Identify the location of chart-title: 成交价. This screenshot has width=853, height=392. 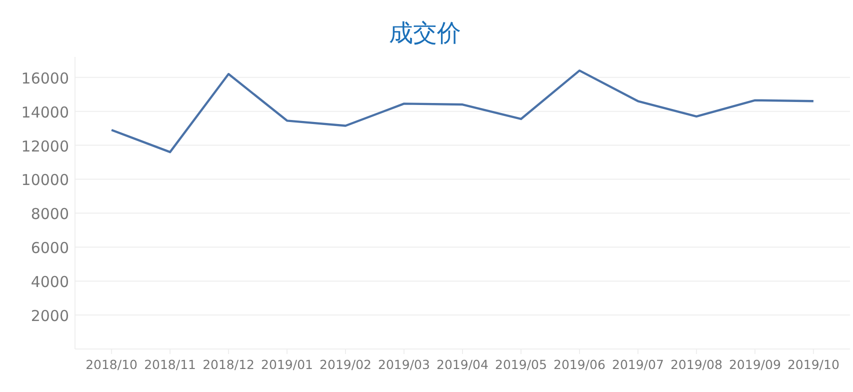
(425, 33).